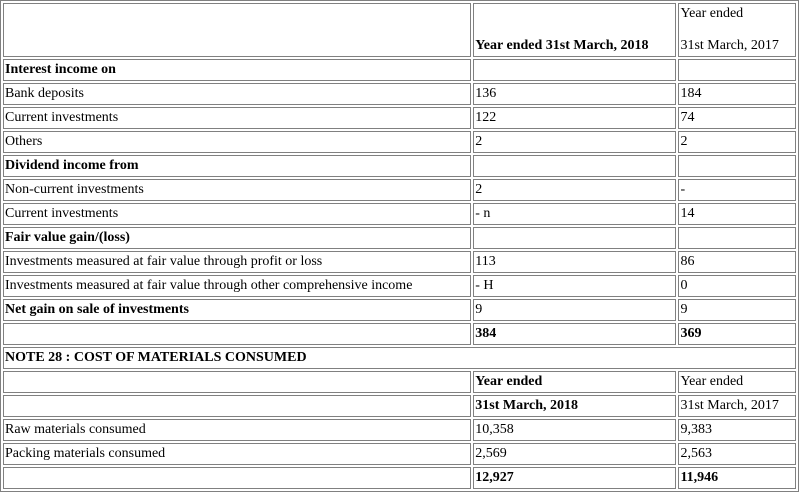  What do you see at coordinates (575, 286) in the screenshot?
I see `row-value-2018: - H` at bounding box center [575, 286].